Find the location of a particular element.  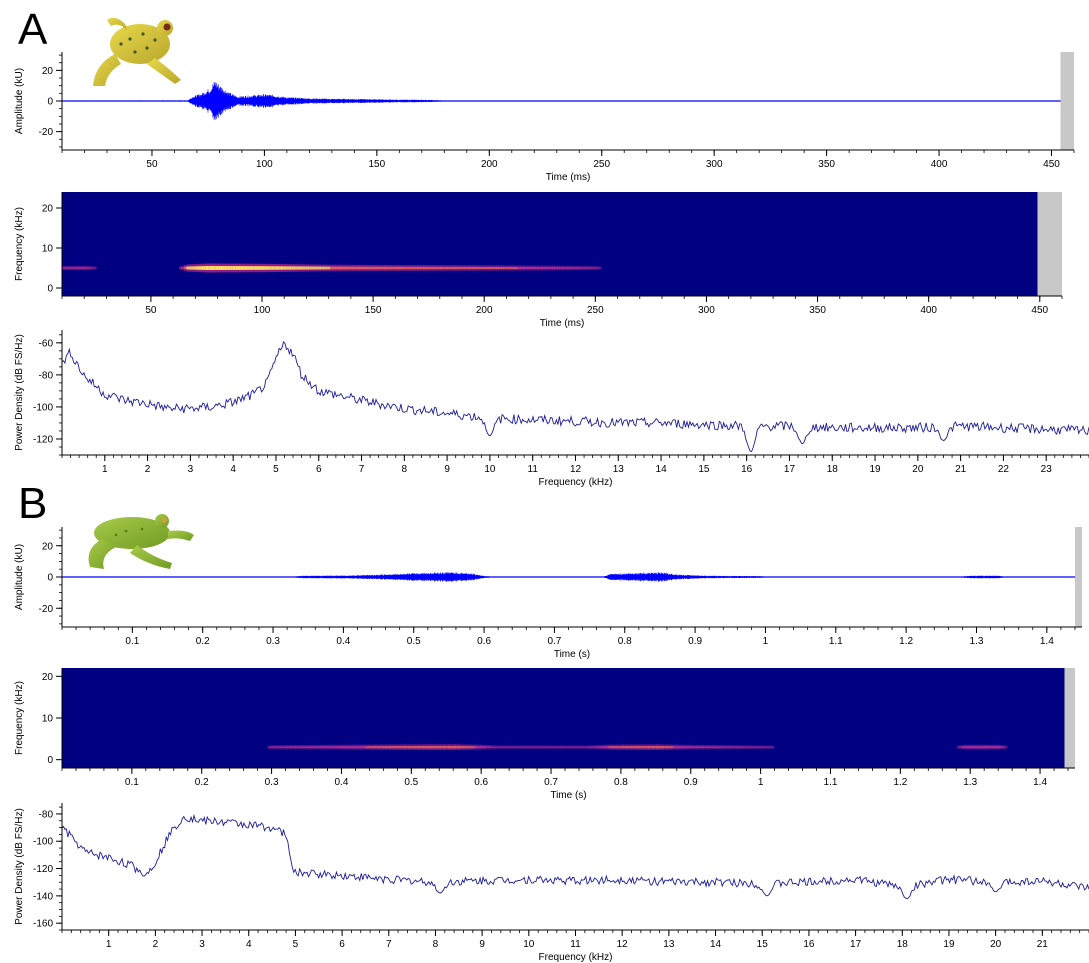

y-tick-label: 20 is located at coordinates (48, 546).